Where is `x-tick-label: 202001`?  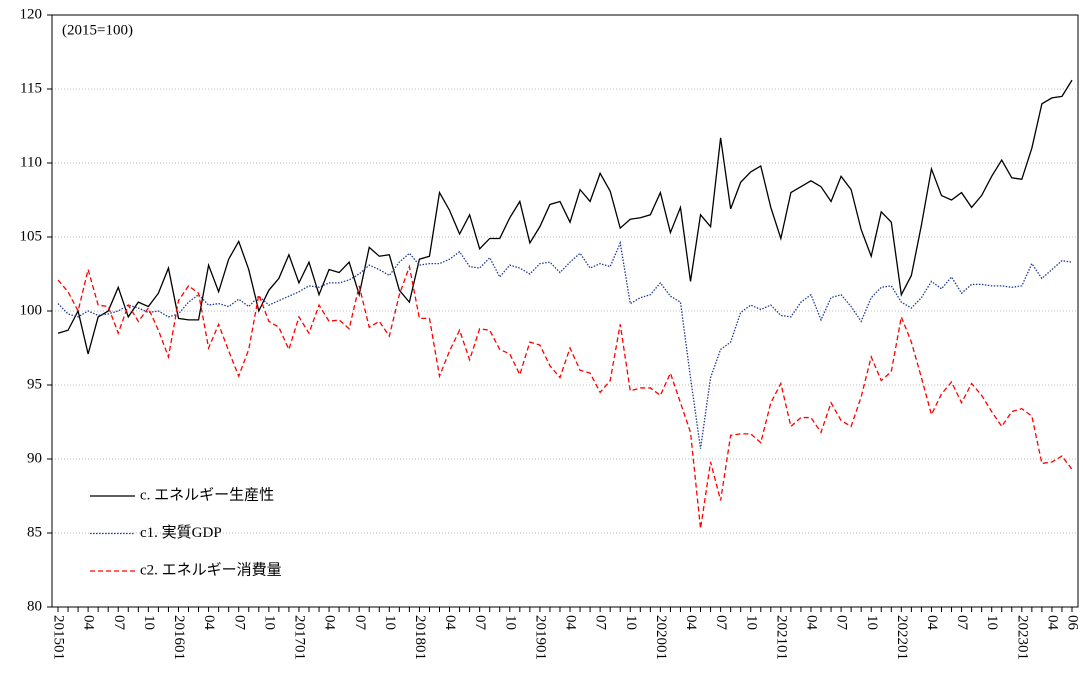
x-tick-label: 202001 is located at coordinates (661, 637).